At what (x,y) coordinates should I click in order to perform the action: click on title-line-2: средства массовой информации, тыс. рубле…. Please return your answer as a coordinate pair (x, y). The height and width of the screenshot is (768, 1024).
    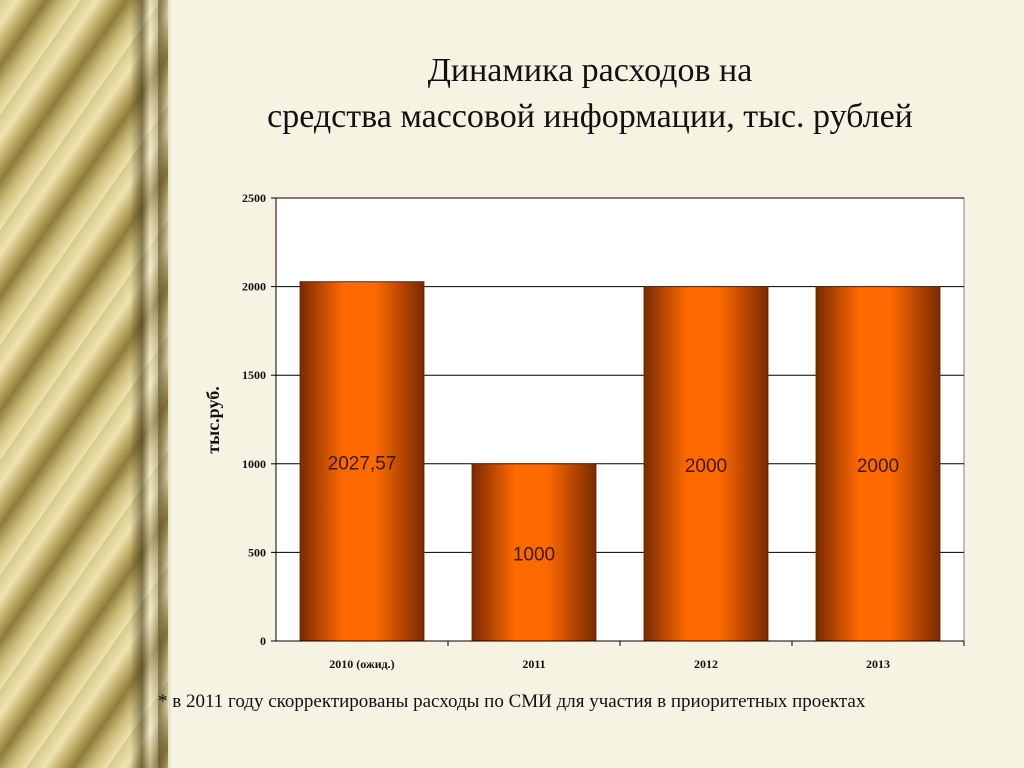
    Looking at the image, I should click on (590, 116).